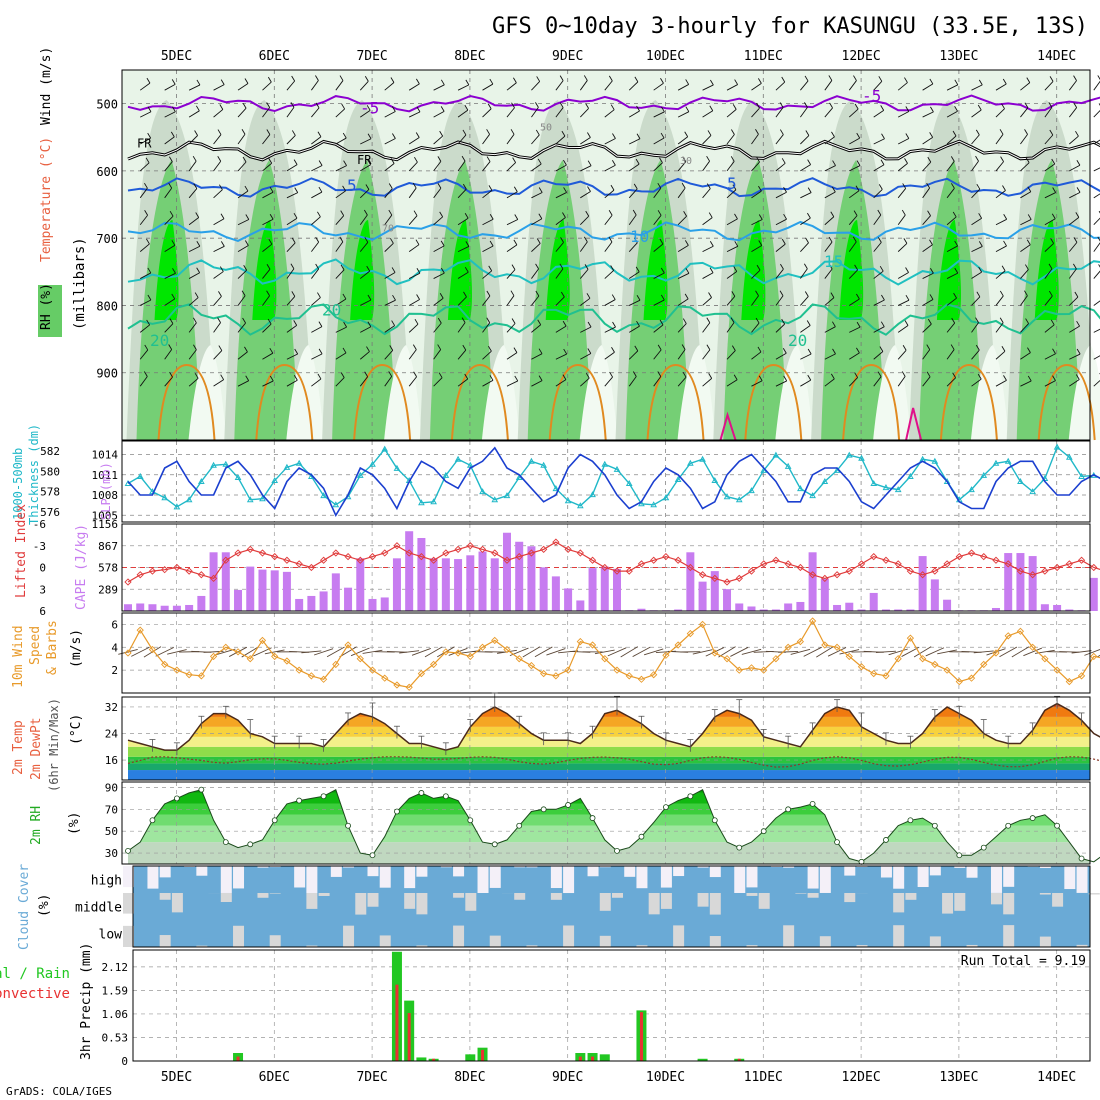 Image resolution: width=1100 pixels, height=1100 pixels. What do you see at coordinates (958, 1077) in the screenshot?
I see `bottom-date-label: 13DEC` at bounding box center [958, 1077].